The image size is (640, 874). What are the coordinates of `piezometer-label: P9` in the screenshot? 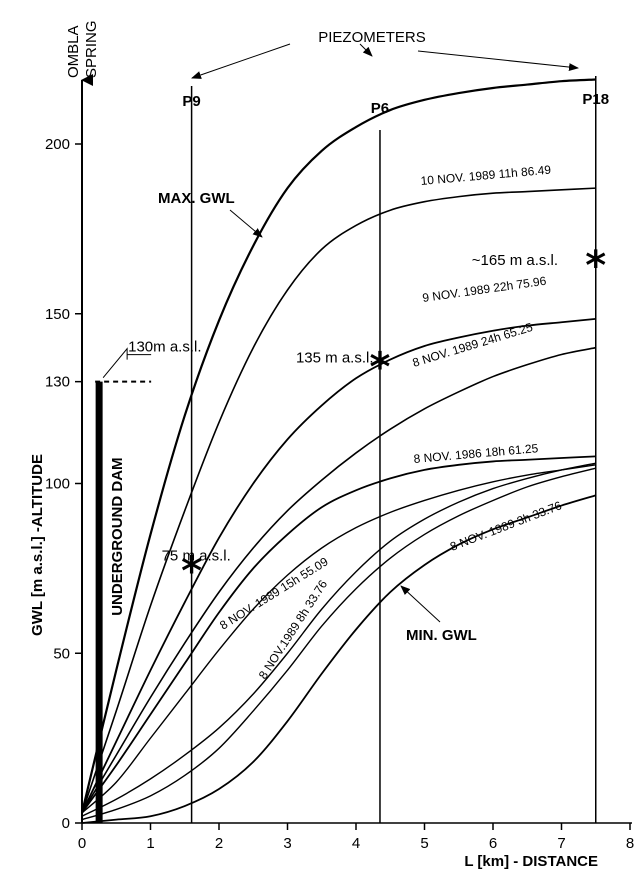 It's located at (191, 101).